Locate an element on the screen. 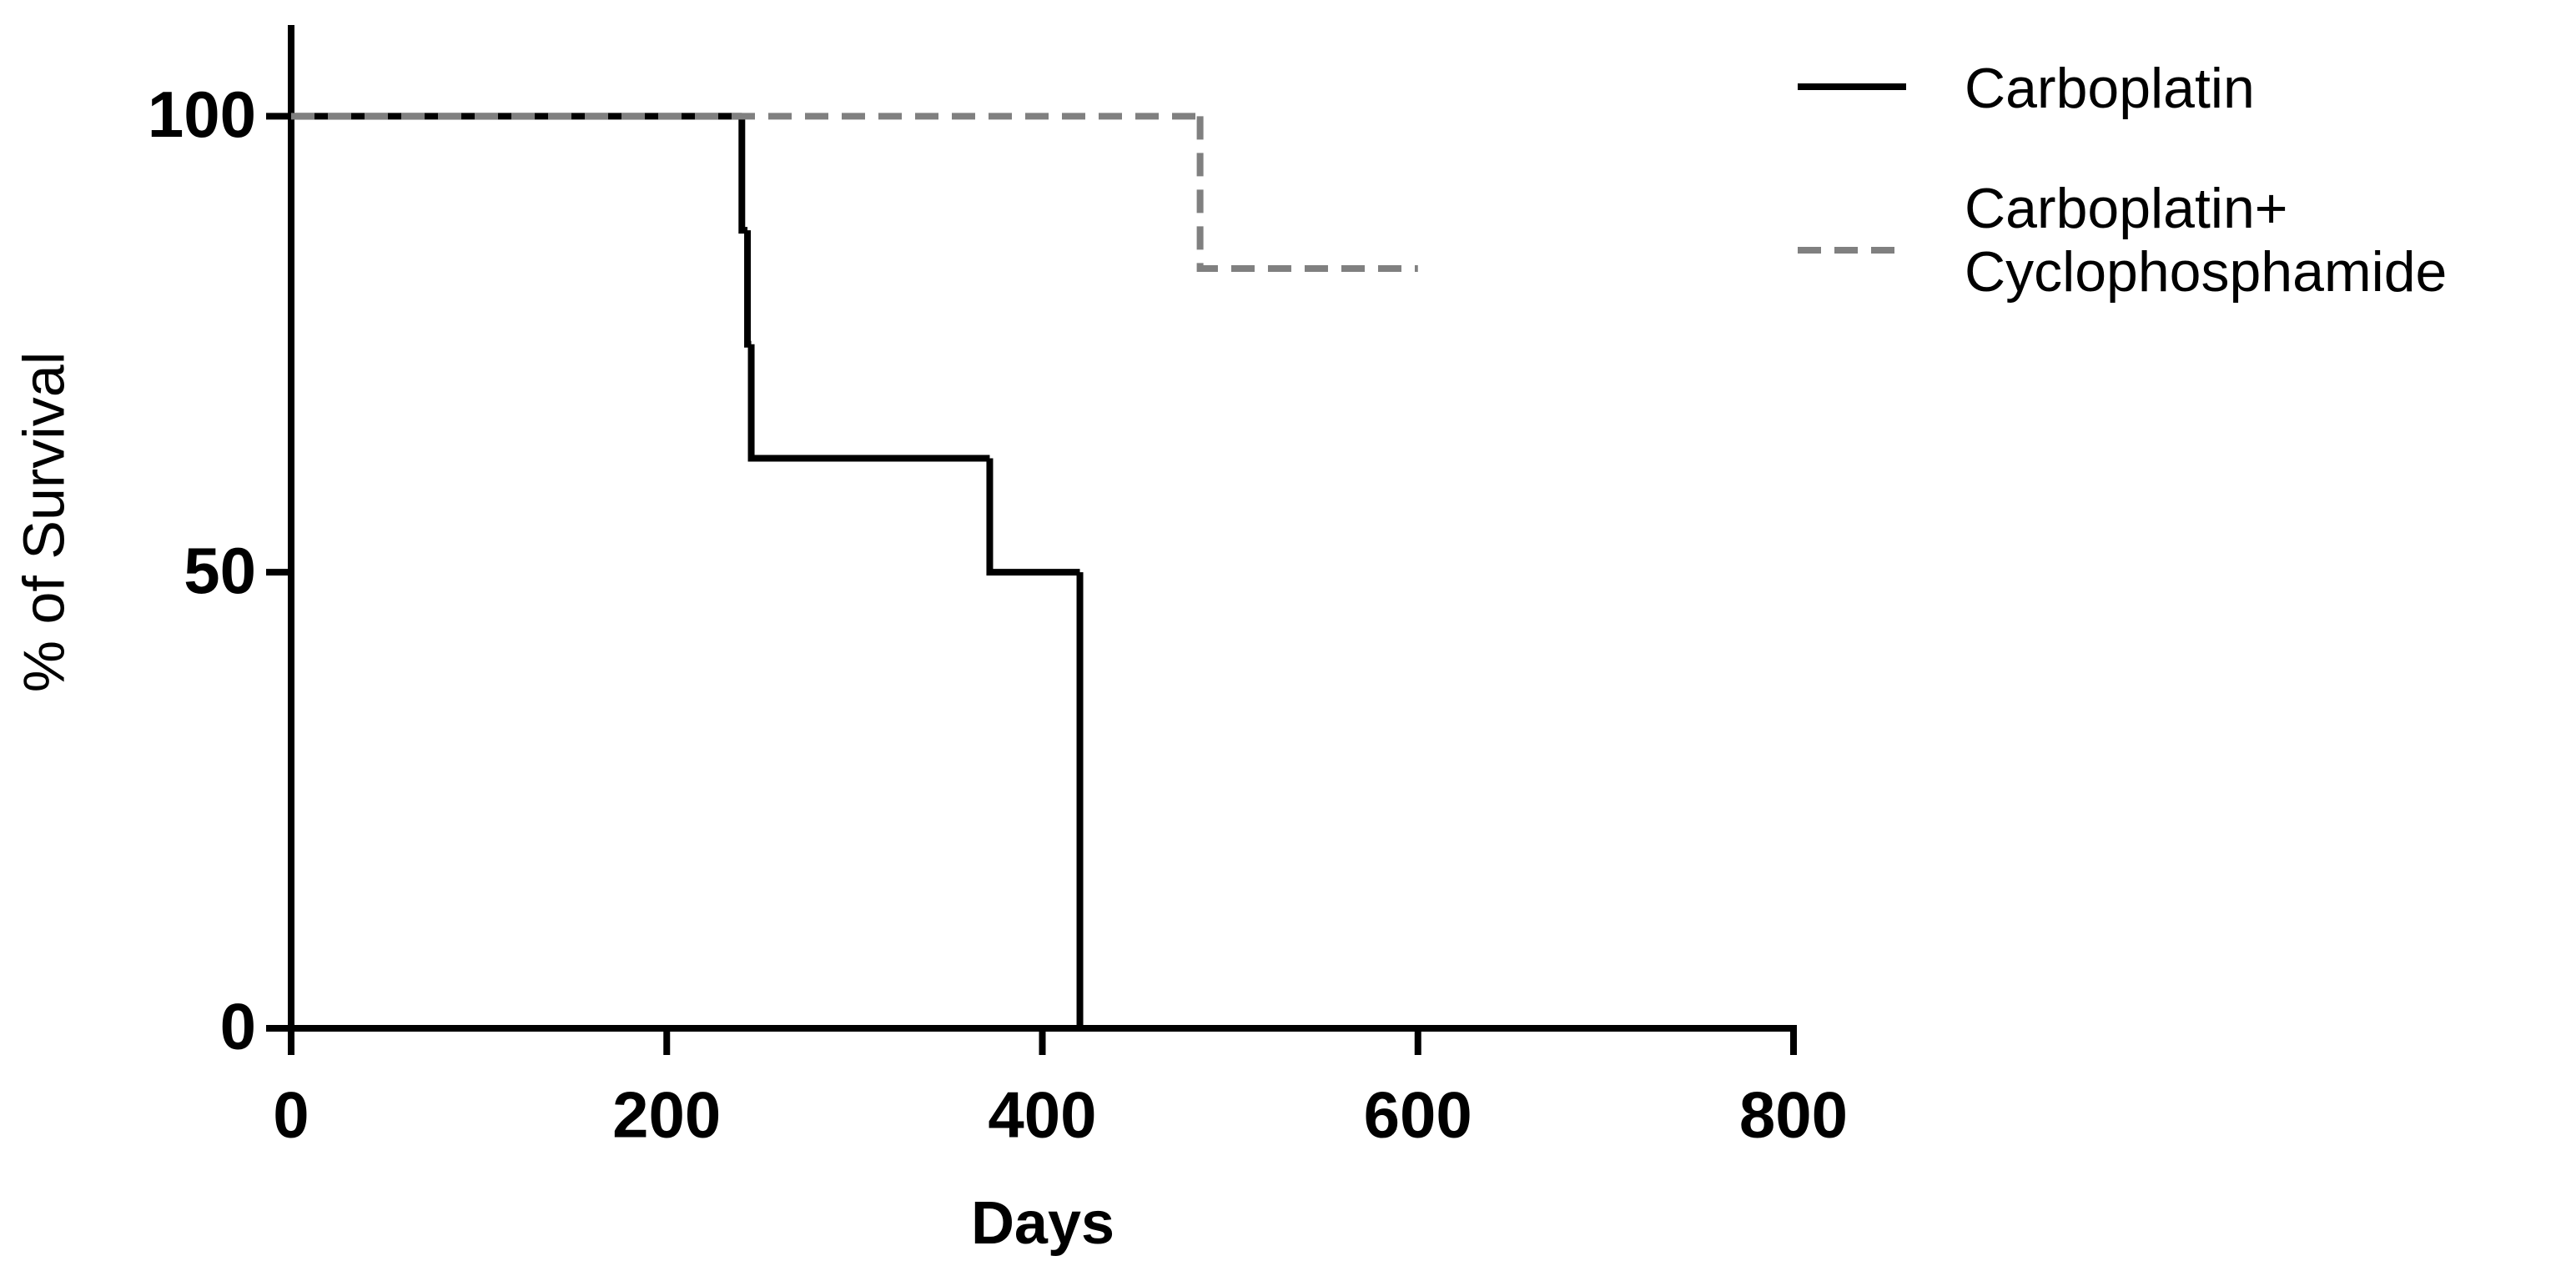 The width and height of the screenshot is (2576, 1281). x-axis-title: Days is located at coordinates (1042, 1223).